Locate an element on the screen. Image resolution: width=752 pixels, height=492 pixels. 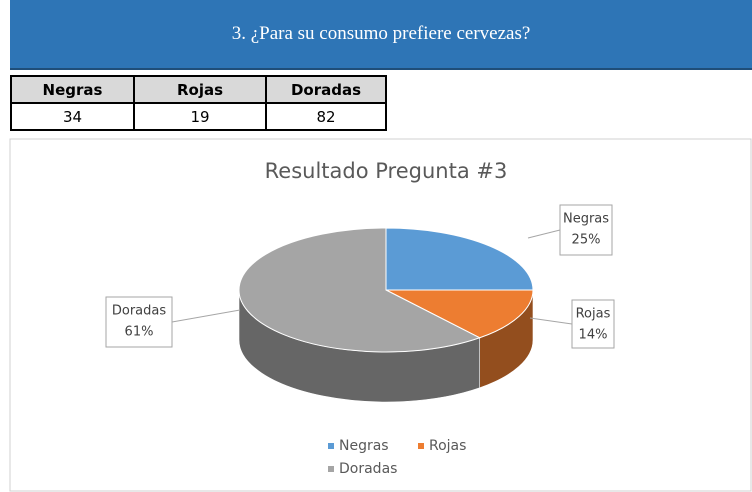
data-label-name: Doradas is located at coordinates (139, 311).